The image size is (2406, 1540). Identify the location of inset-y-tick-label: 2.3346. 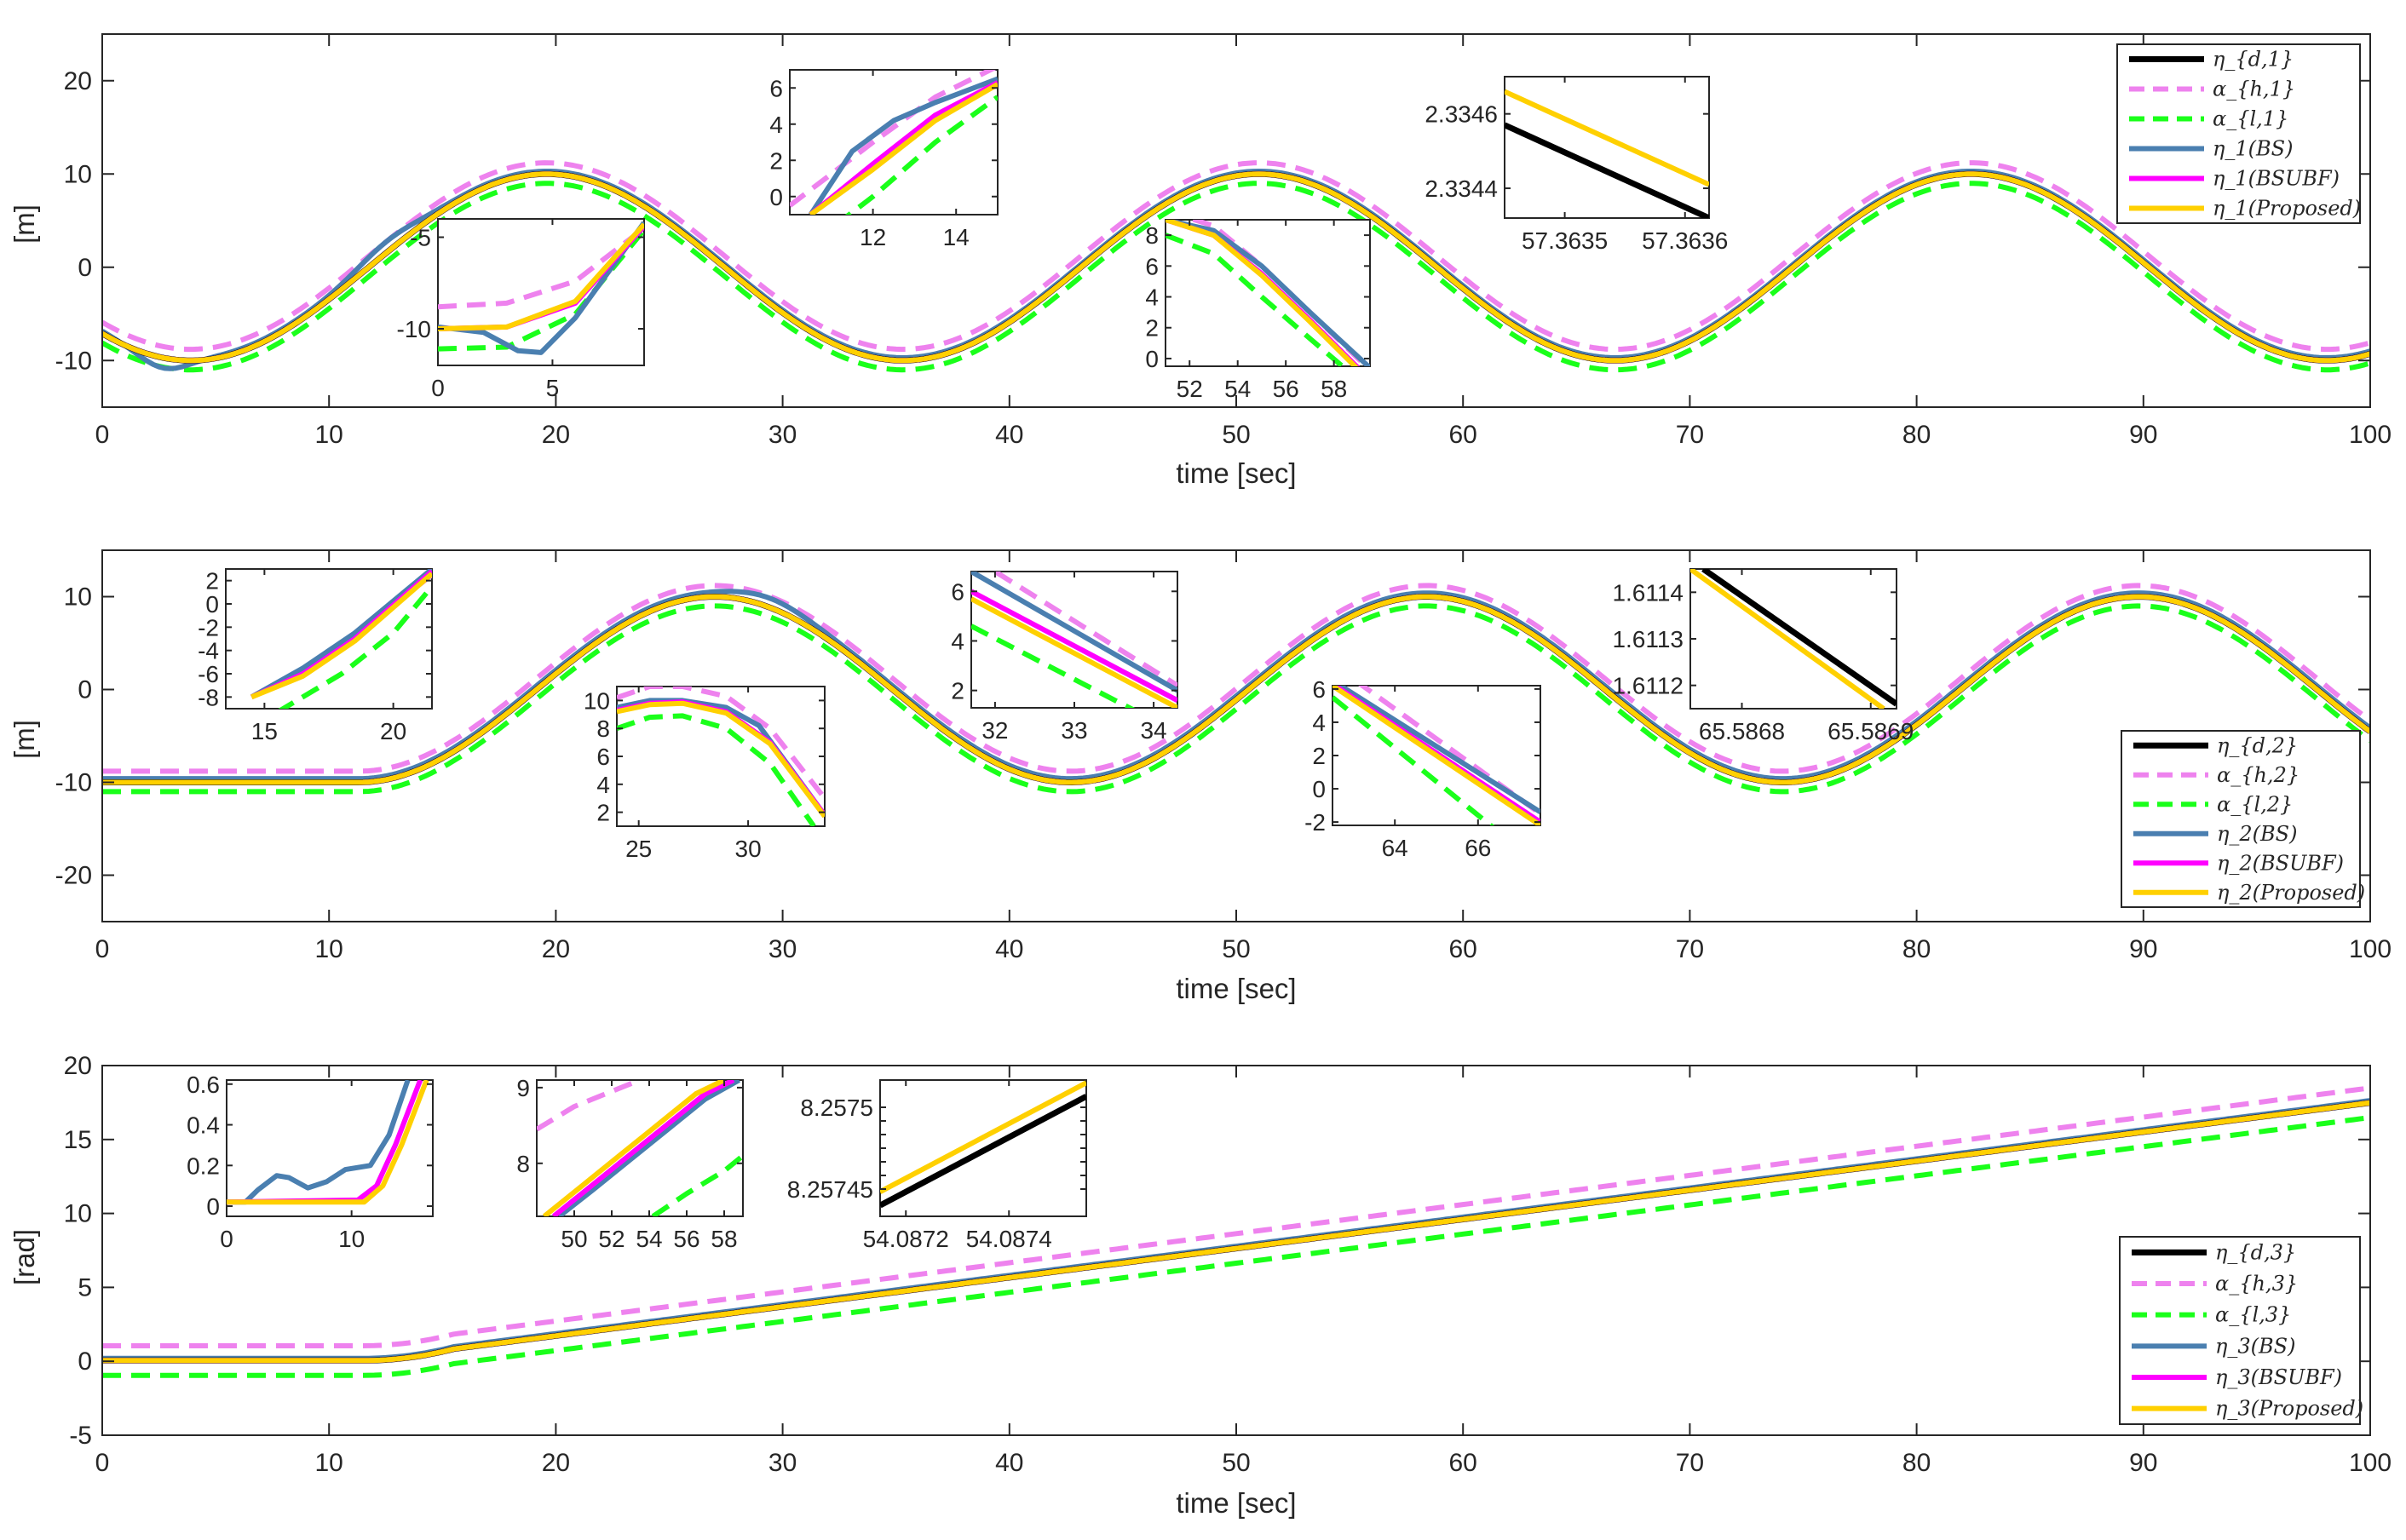
(1462, 115).